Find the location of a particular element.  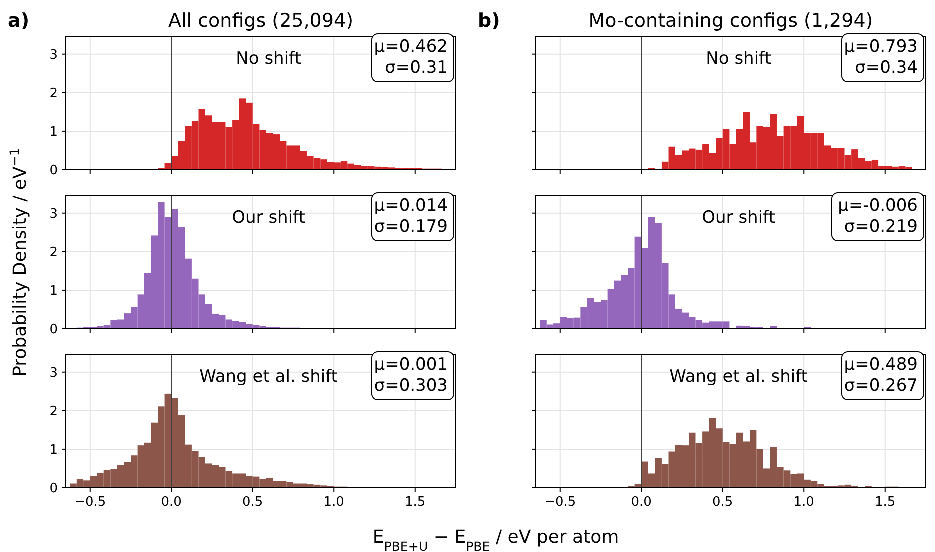

chart-title: All configs (25,094) is located at coordinates (261, 21).